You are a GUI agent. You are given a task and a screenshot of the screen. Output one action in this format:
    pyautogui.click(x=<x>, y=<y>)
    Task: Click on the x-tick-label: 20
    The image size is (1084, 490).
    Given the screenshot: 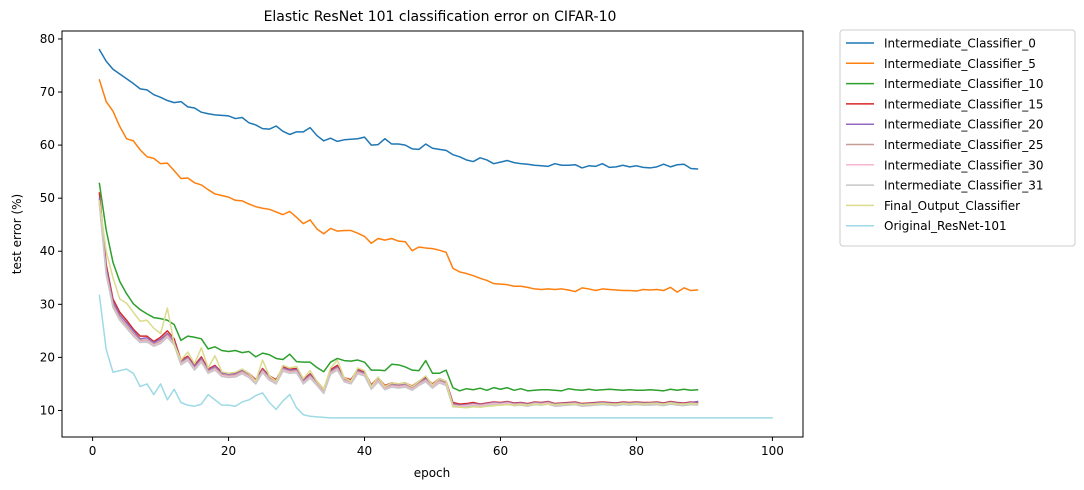 What is the action you would take?
    pyautogui.click(x=228, y=451)
    